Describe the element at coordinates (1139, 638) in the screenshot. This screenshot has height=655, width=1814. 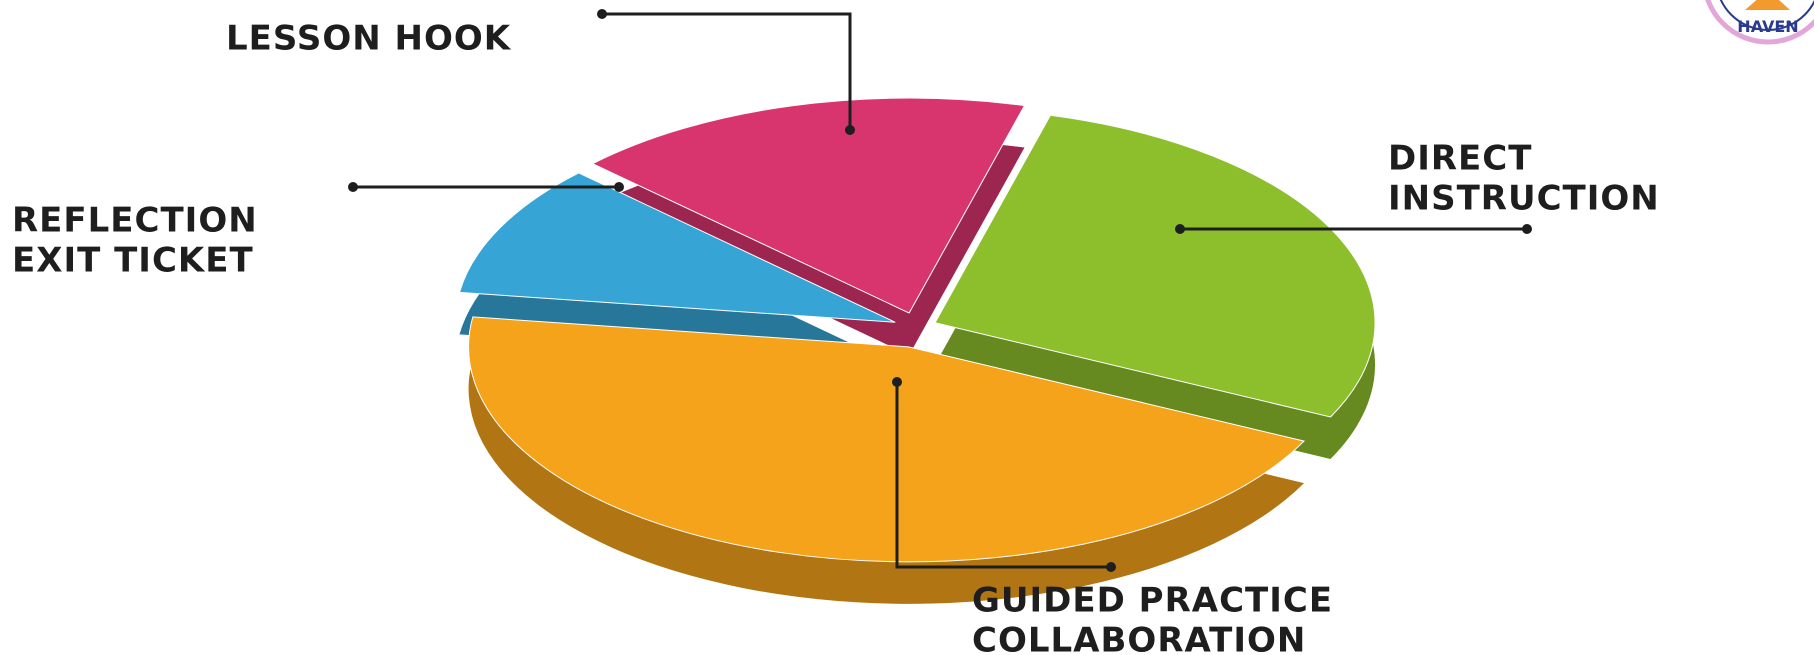
I see `slice-label: COLLABORATION` at that location.